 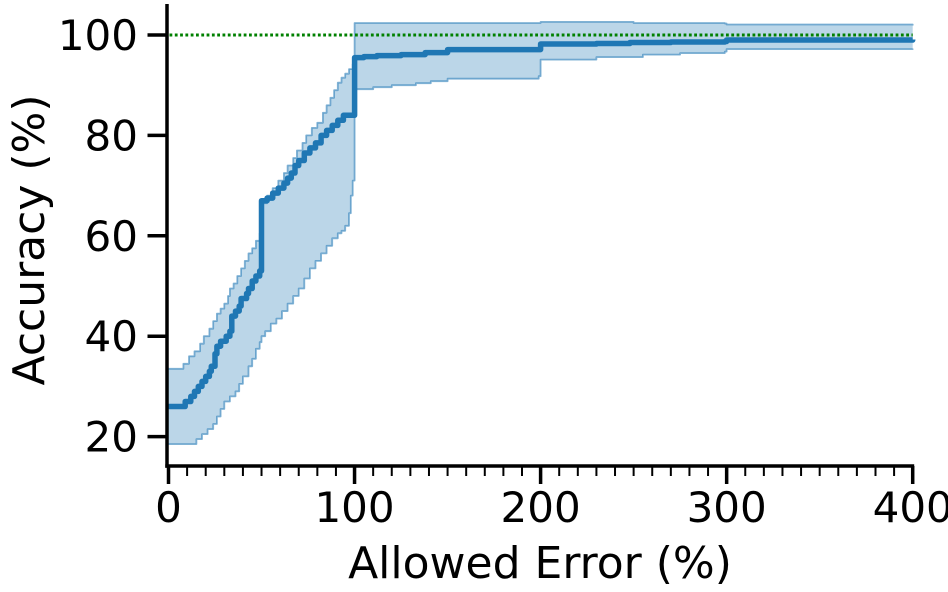 I want to click on y-tick-label: 20, so click(x=111, y=437).